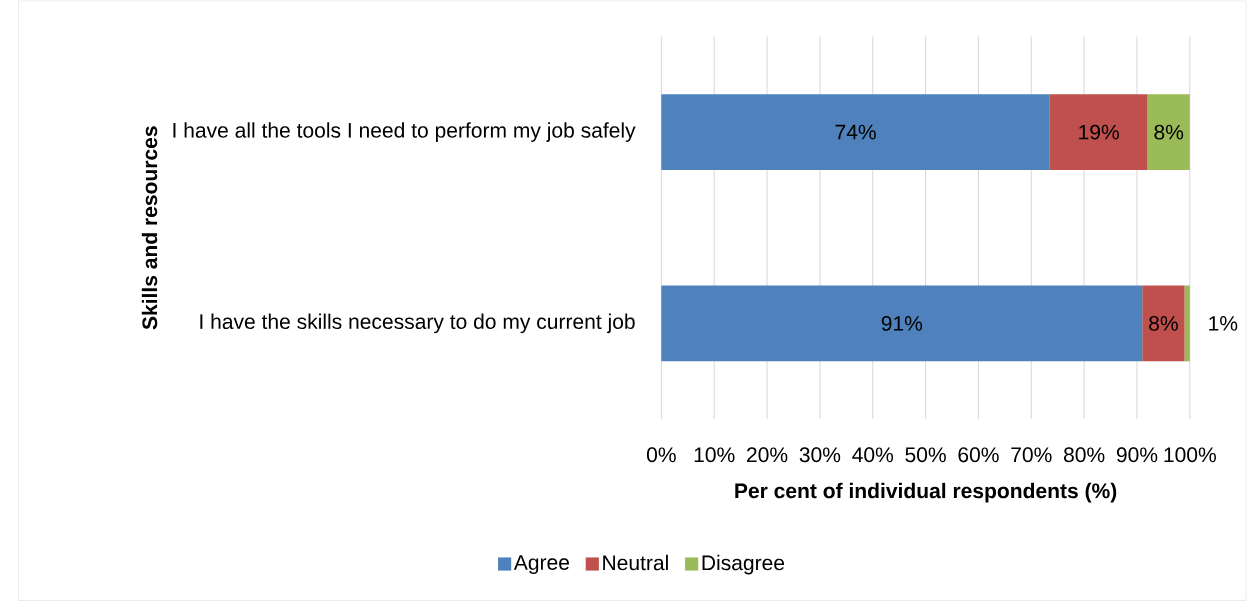  Describe the element at coordinates (417, 323) in the screenshot. I see `y-tick-label: I have the skills necessary to do my current job` at that location.